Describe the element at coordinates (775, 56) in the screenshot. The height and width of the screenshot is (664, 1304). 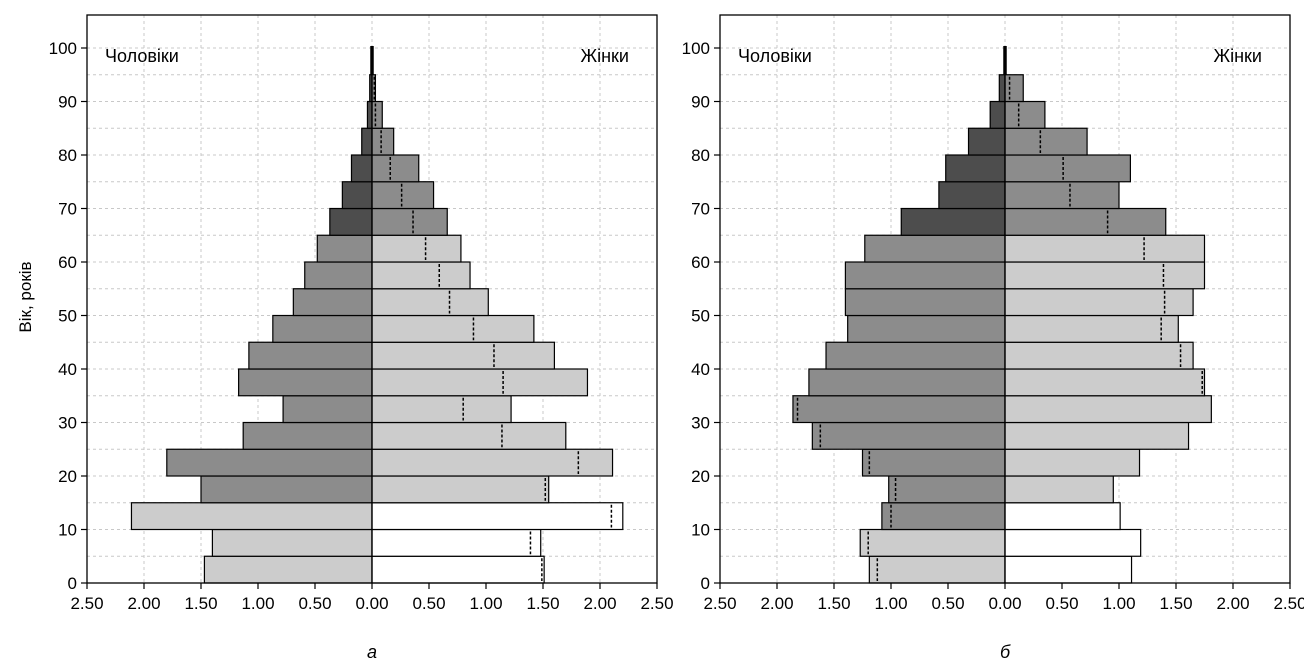
I see `men-label: Чоловіки` at that location.